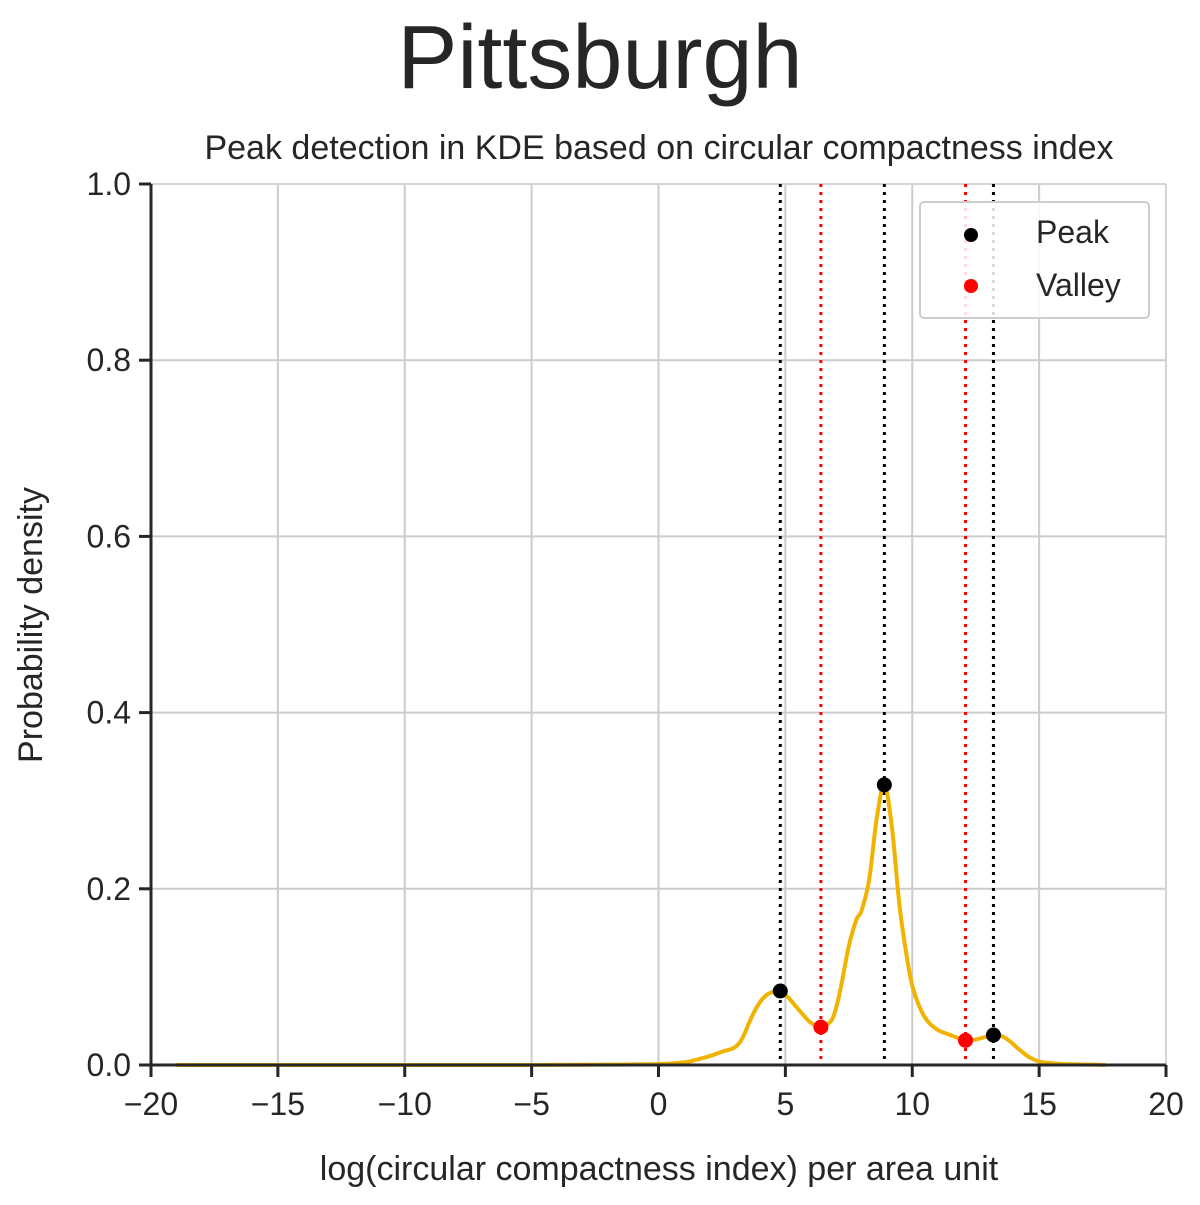 The width and height of the screenshot is (1200, 1205). I want to click on x-ticks: −20 −15 −10 −5 0 5 10 15 20, so click(654, 1093).